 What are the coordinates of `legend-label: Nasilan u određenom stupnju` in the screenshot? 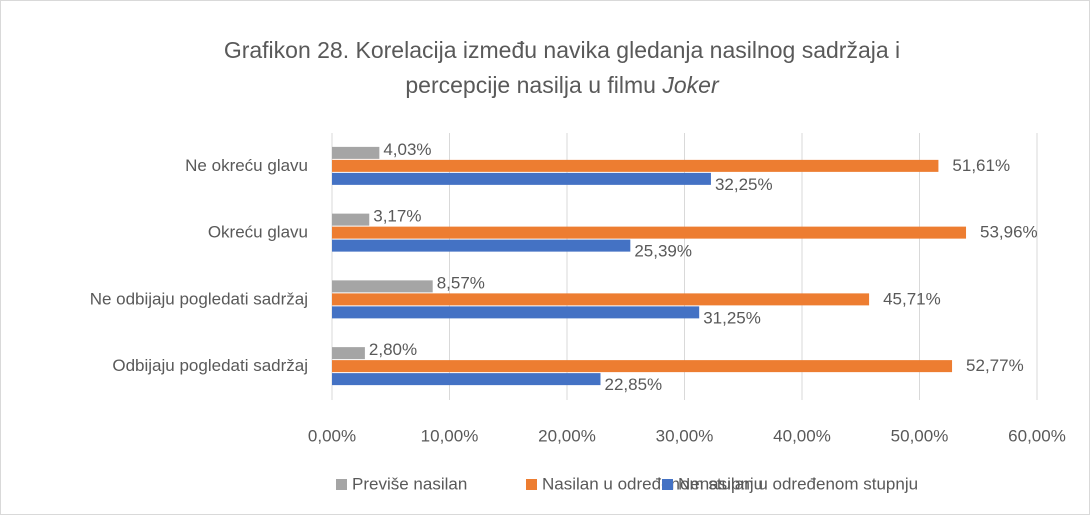 It's located at (652, 483).